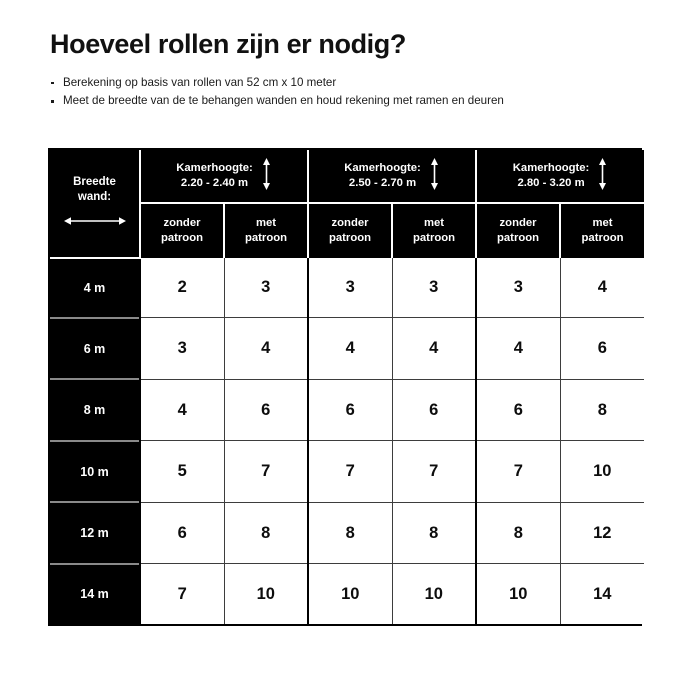 The image size is (700, 700). What do you see at coordinates (266, 471) in the screenshot?
I see `cell-10m-h1-met: 7` at bounding box center [266, 471].